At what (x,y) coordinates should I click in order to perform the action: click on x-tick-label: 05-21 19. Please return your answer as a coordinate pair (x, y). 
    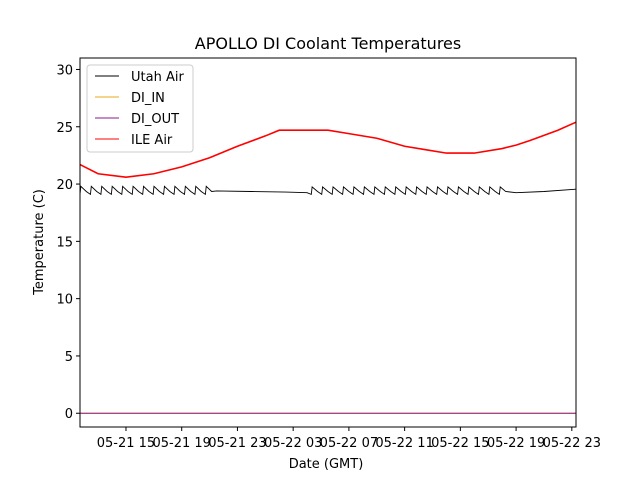
    Looking at the image, I should click on (181, 443).